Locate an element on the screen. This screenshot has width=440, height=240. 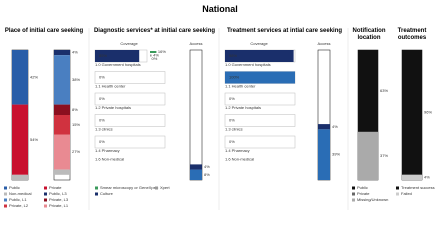
legend-label: Treatment success is located at coordinates (418, 187).